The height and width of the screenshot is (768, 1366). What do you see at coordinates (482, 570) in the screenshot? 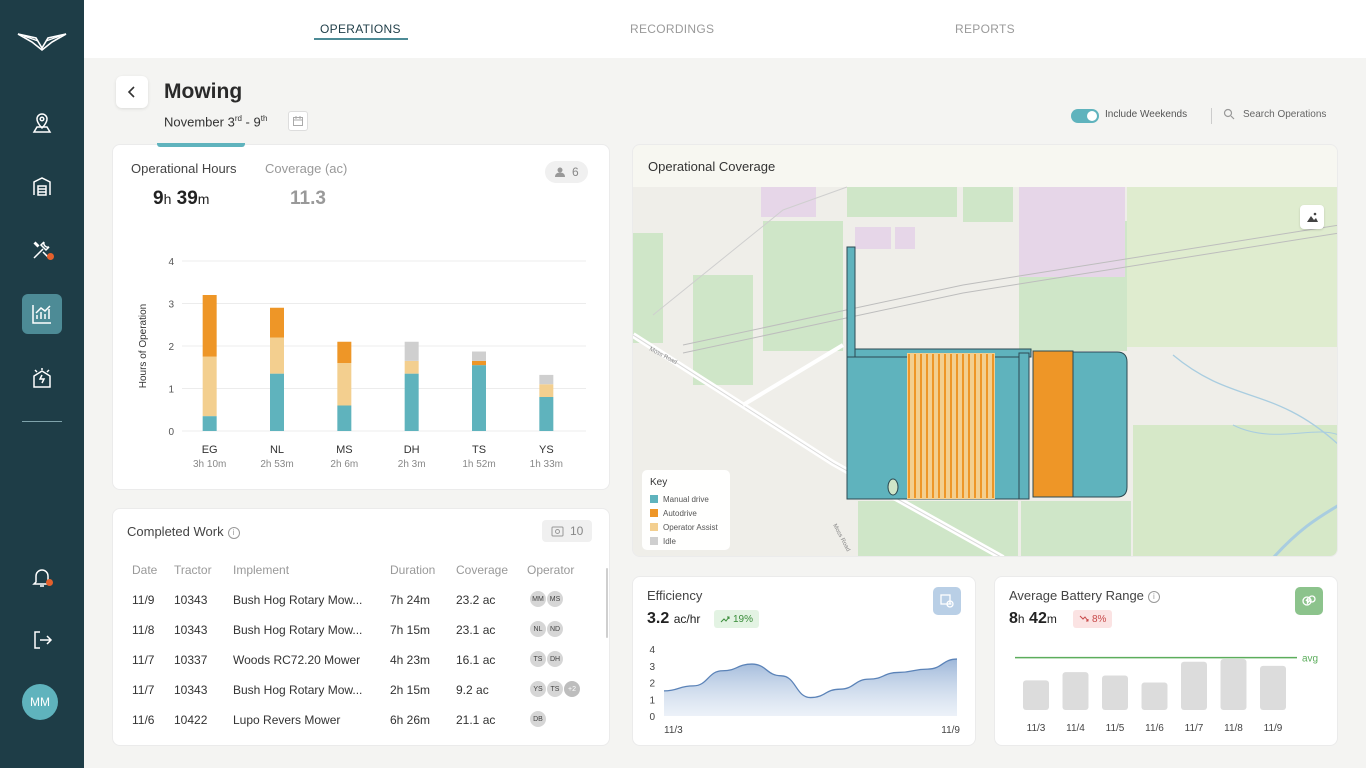
I see `column-header: Coverage` at bounding box center [482, 570].